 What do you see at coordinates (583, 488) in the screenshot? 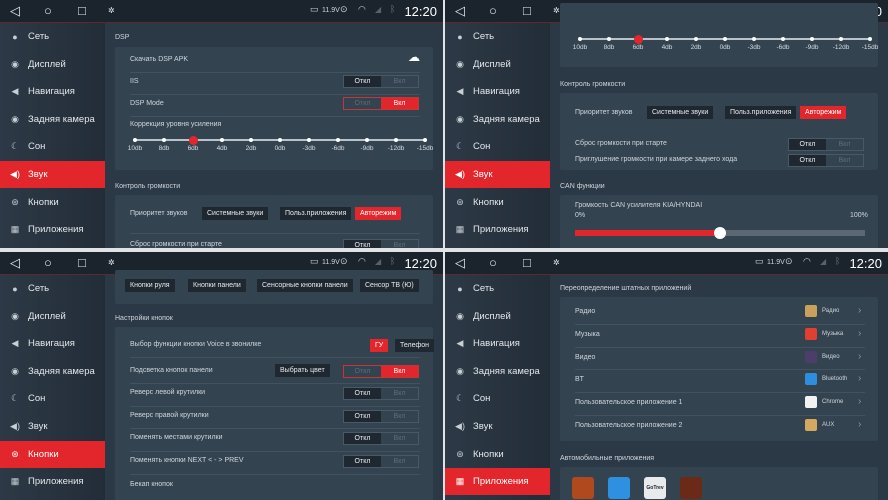
I see `tpms-app-icon` at bounding box center [583, 488].